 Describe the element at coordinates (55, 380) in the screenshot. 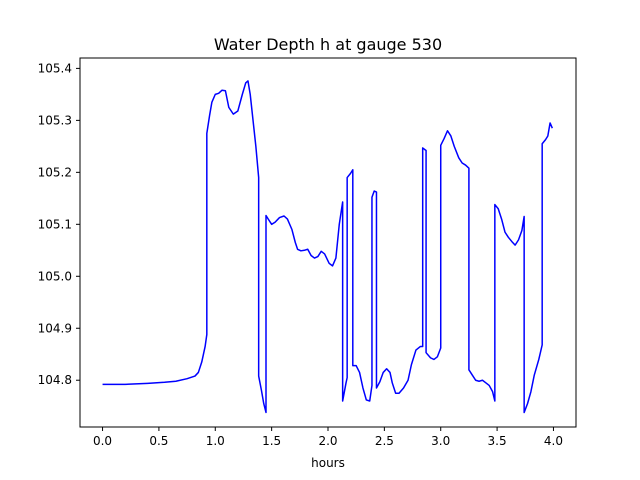

I see `y-tick-label: 104.8` at that location.